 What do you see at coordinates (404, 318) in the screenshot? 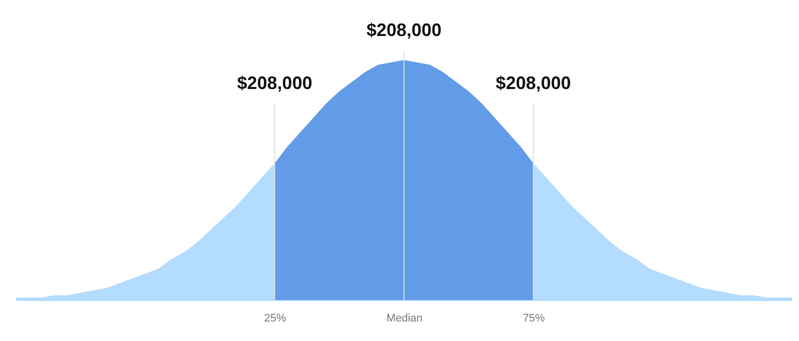
I see `x-tick-label: Median` at bounding box center [404, 318].